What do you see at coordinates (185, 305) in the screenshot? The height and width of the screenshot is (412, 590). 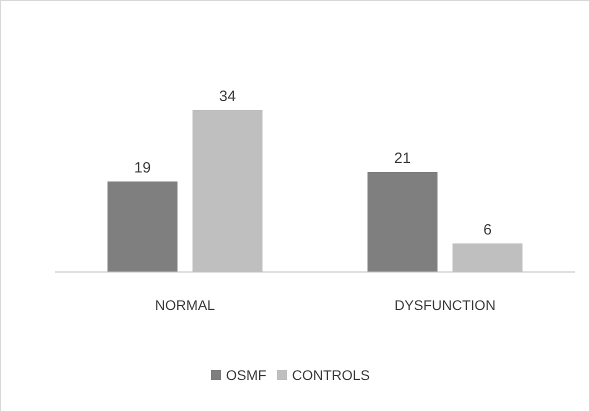 I see `x-tick-label: NORMAL` at bounding box center [185, 305].